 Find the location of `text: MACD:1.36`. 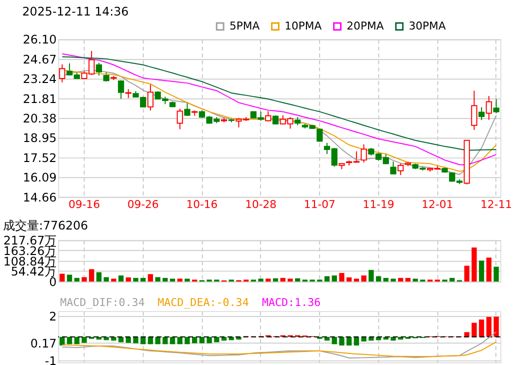

text: MACD:1.36 is located at coordinates (291, 303).